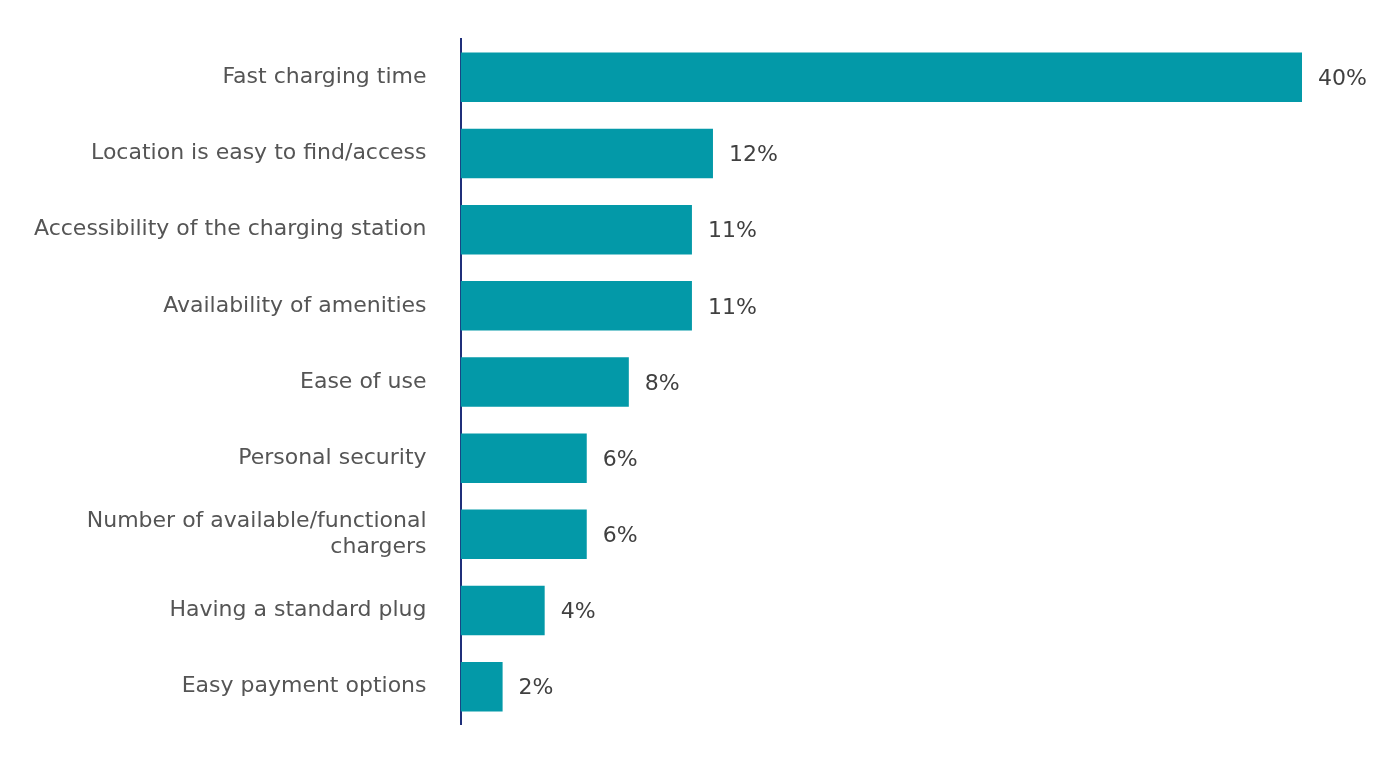  Describe the element at coordinates (332, 456) in the screenshot. I see `y-tick-label: Personal security` at that location.